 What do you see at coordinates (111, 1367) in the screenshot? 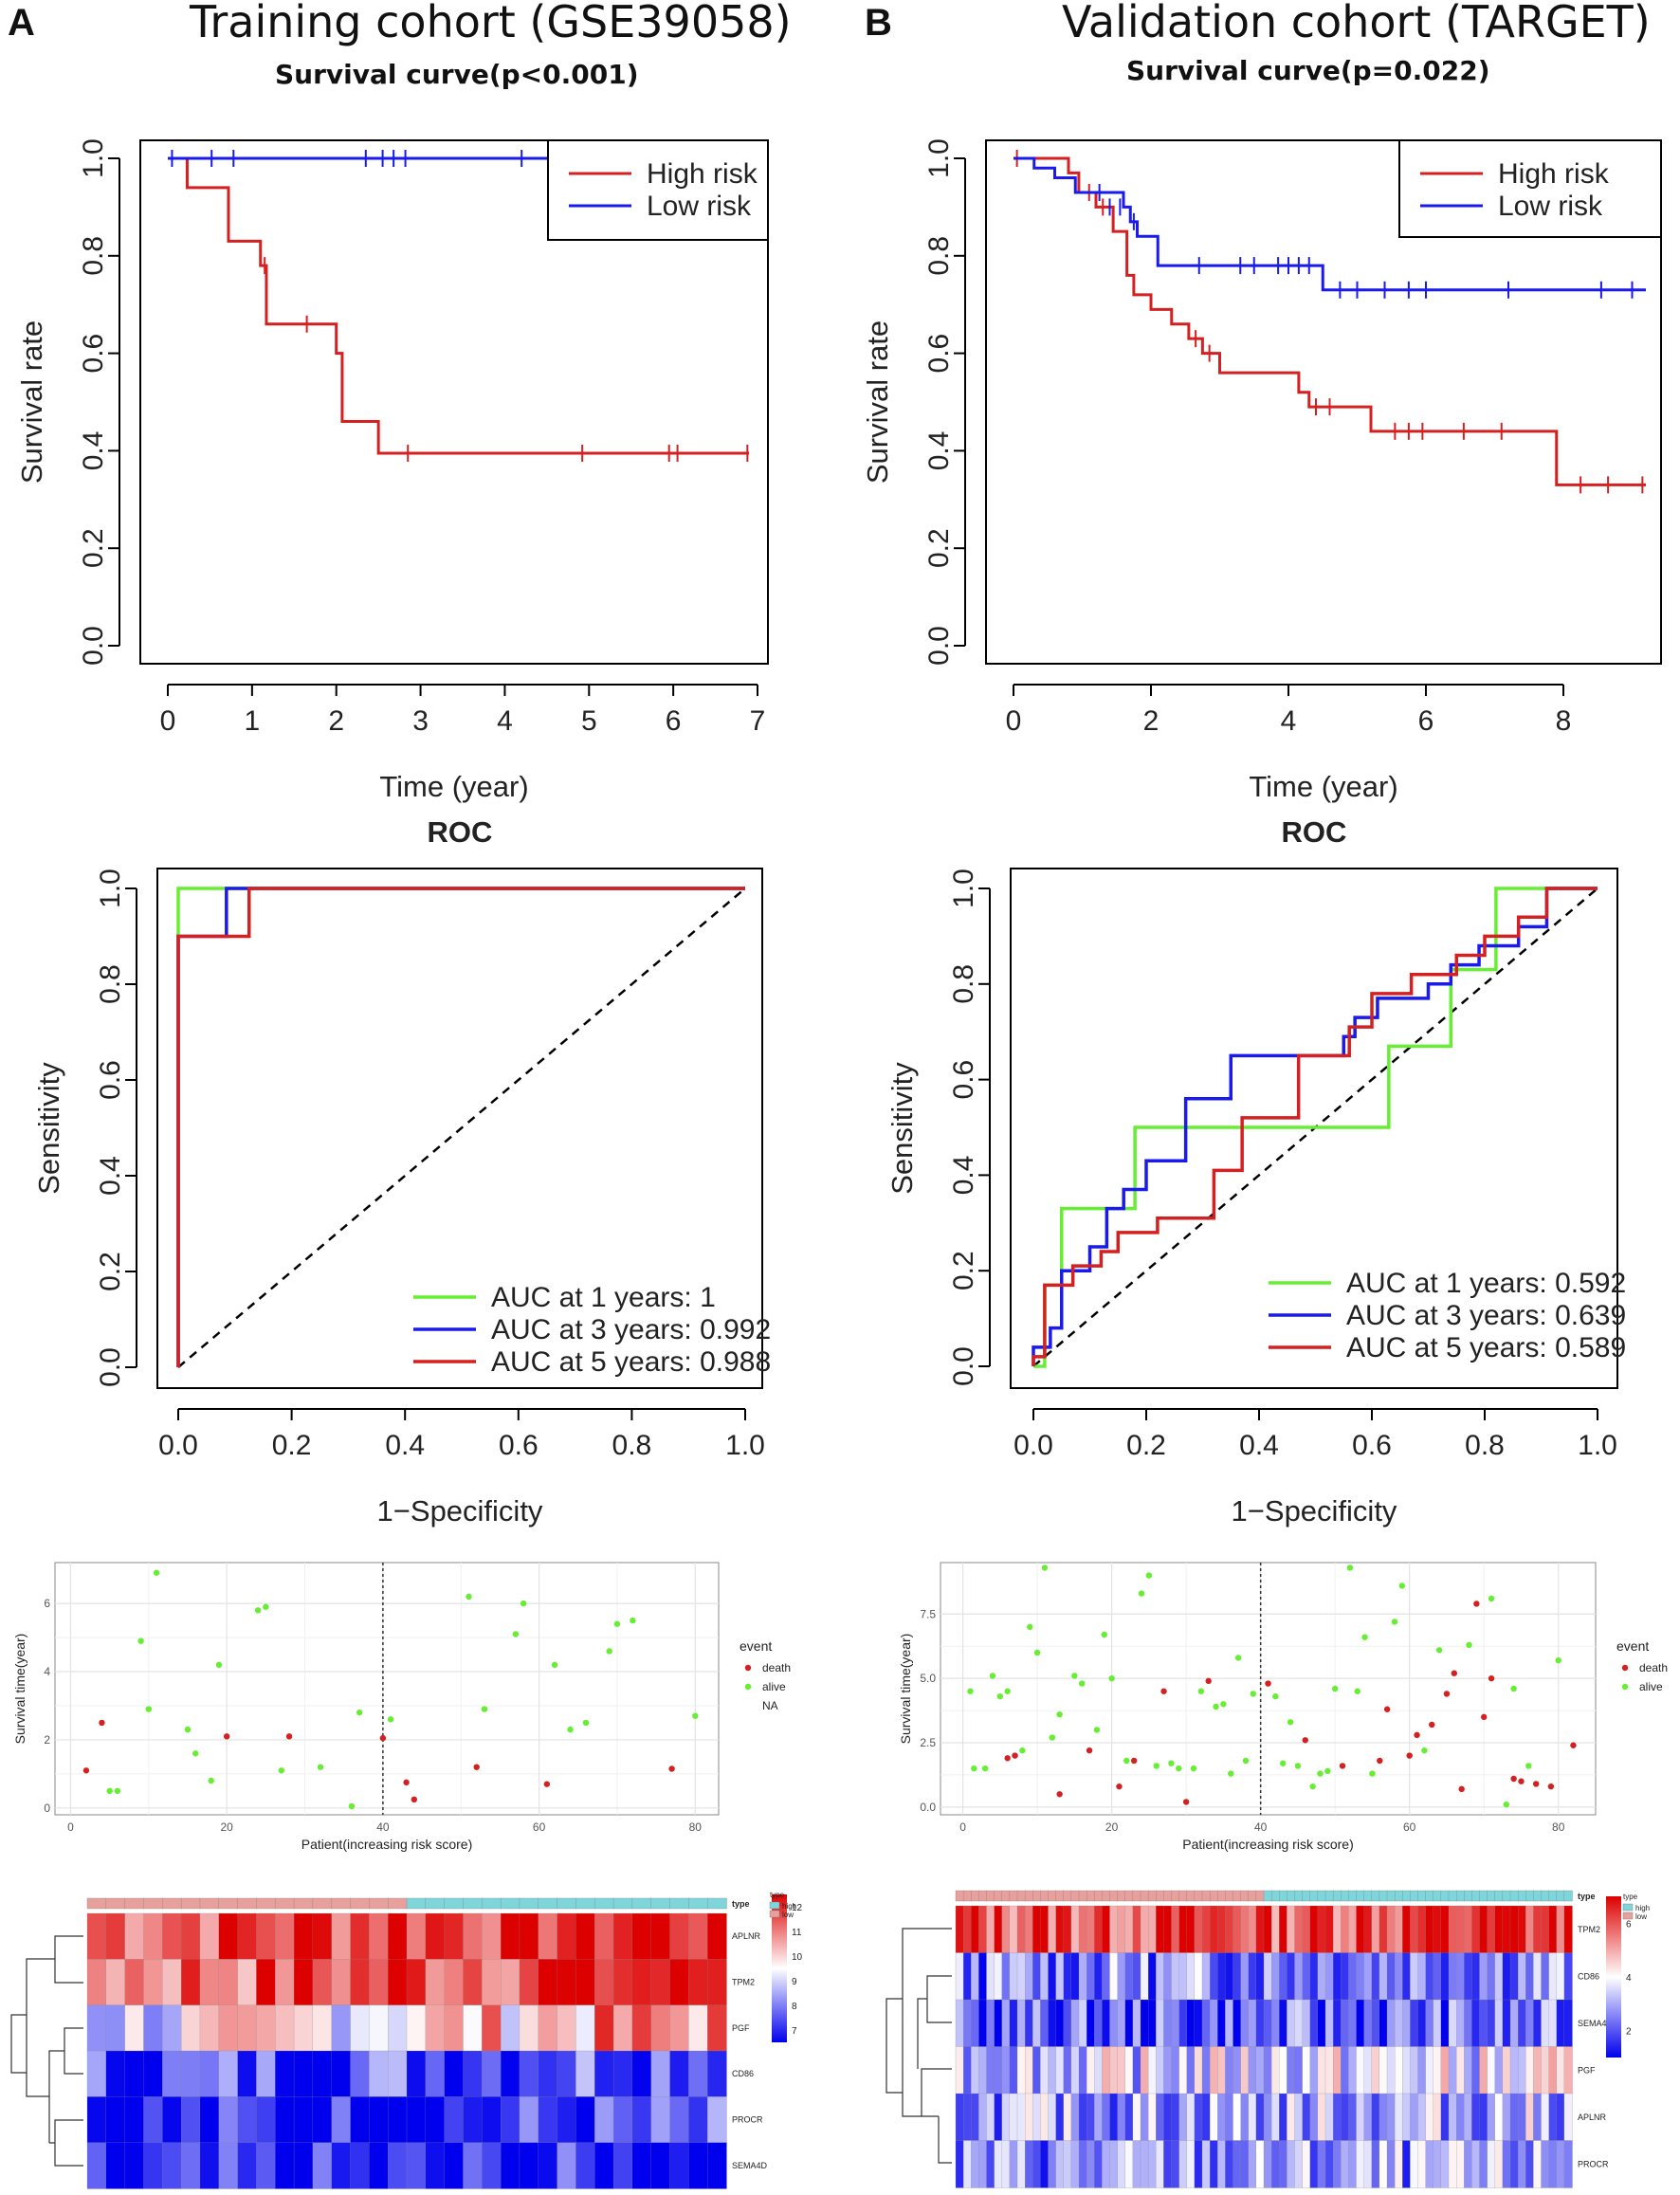
I see `a-roc-y-tick-label: 0.0` at bounding box center [111, 1367].